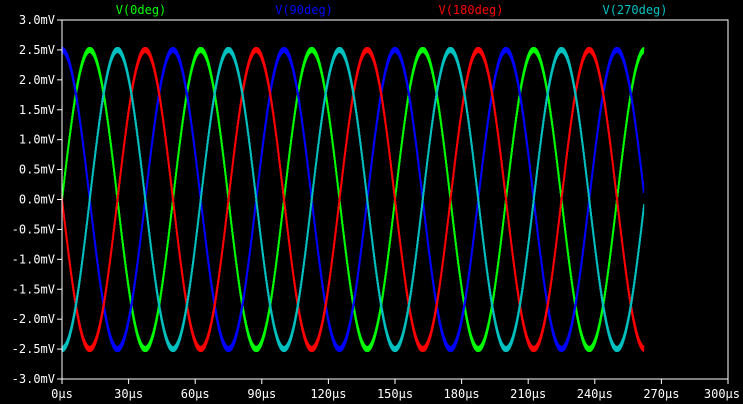  What do you see at coordinates (33, 349) in the screenshot?
I see `y-tick-label: -2.5mV` at bounding box center [33, 349].